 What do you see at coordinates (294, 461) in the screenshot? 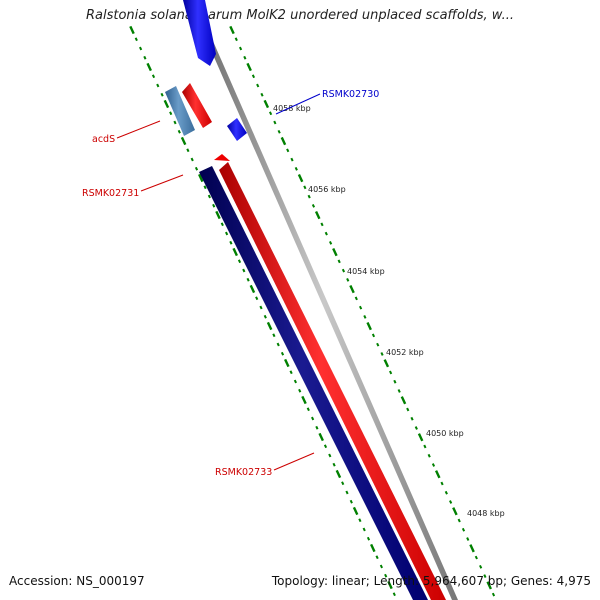
I see `leader-line-rsmk02733` at bounding box center [294, 461].